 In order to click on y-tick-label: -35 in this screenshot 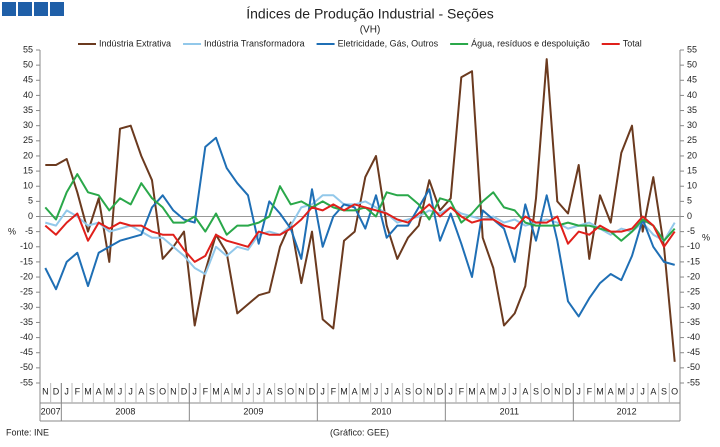, I will do `click(26, 322)`.